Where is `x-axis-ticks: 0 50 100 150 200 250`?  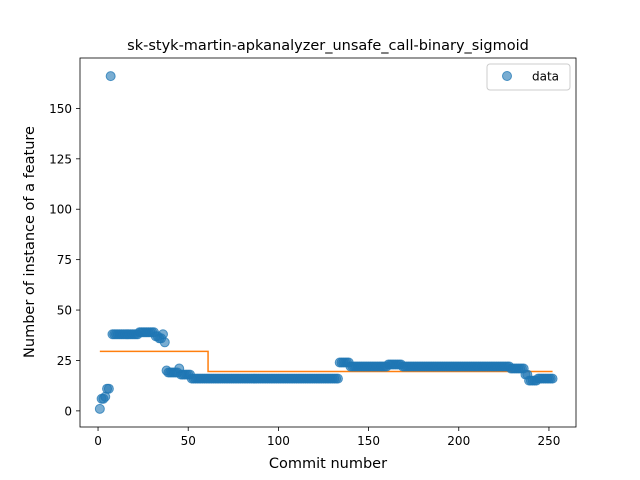 x-axis-ticks: 0 50 100 150 200 250 is located at coordinates (327, 437).